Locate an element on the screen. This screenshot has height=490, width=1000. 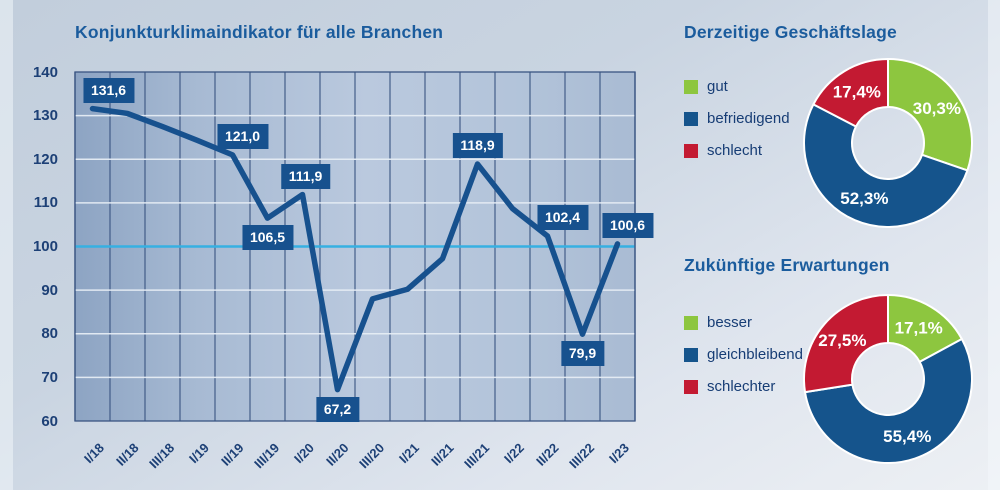
legend-label: gut is located at coordinates (717, 86).